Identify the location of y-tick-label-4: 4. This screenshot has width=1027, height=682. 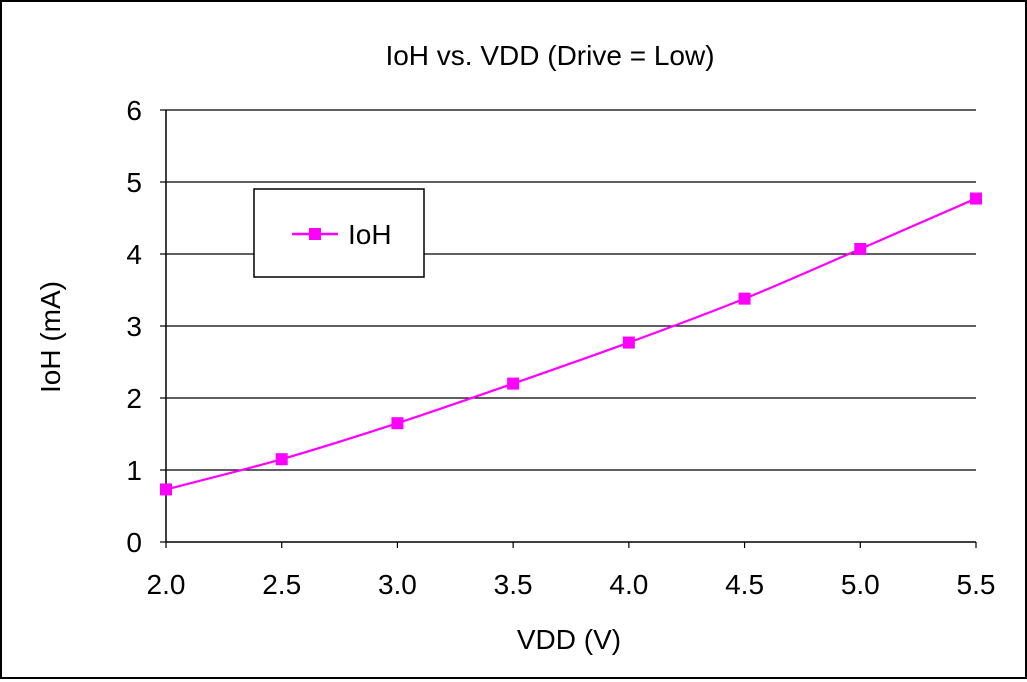
(134, 254).